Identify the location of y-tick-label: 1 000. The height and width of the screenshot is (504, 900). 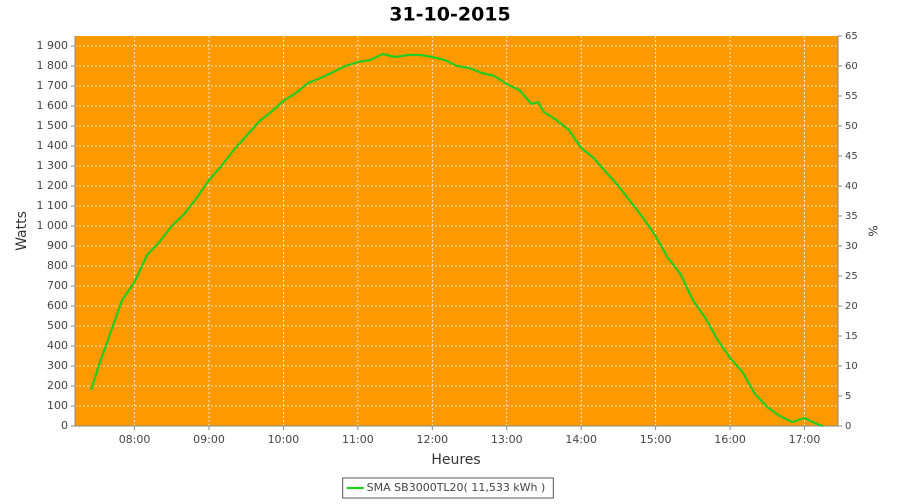
(53, 225).